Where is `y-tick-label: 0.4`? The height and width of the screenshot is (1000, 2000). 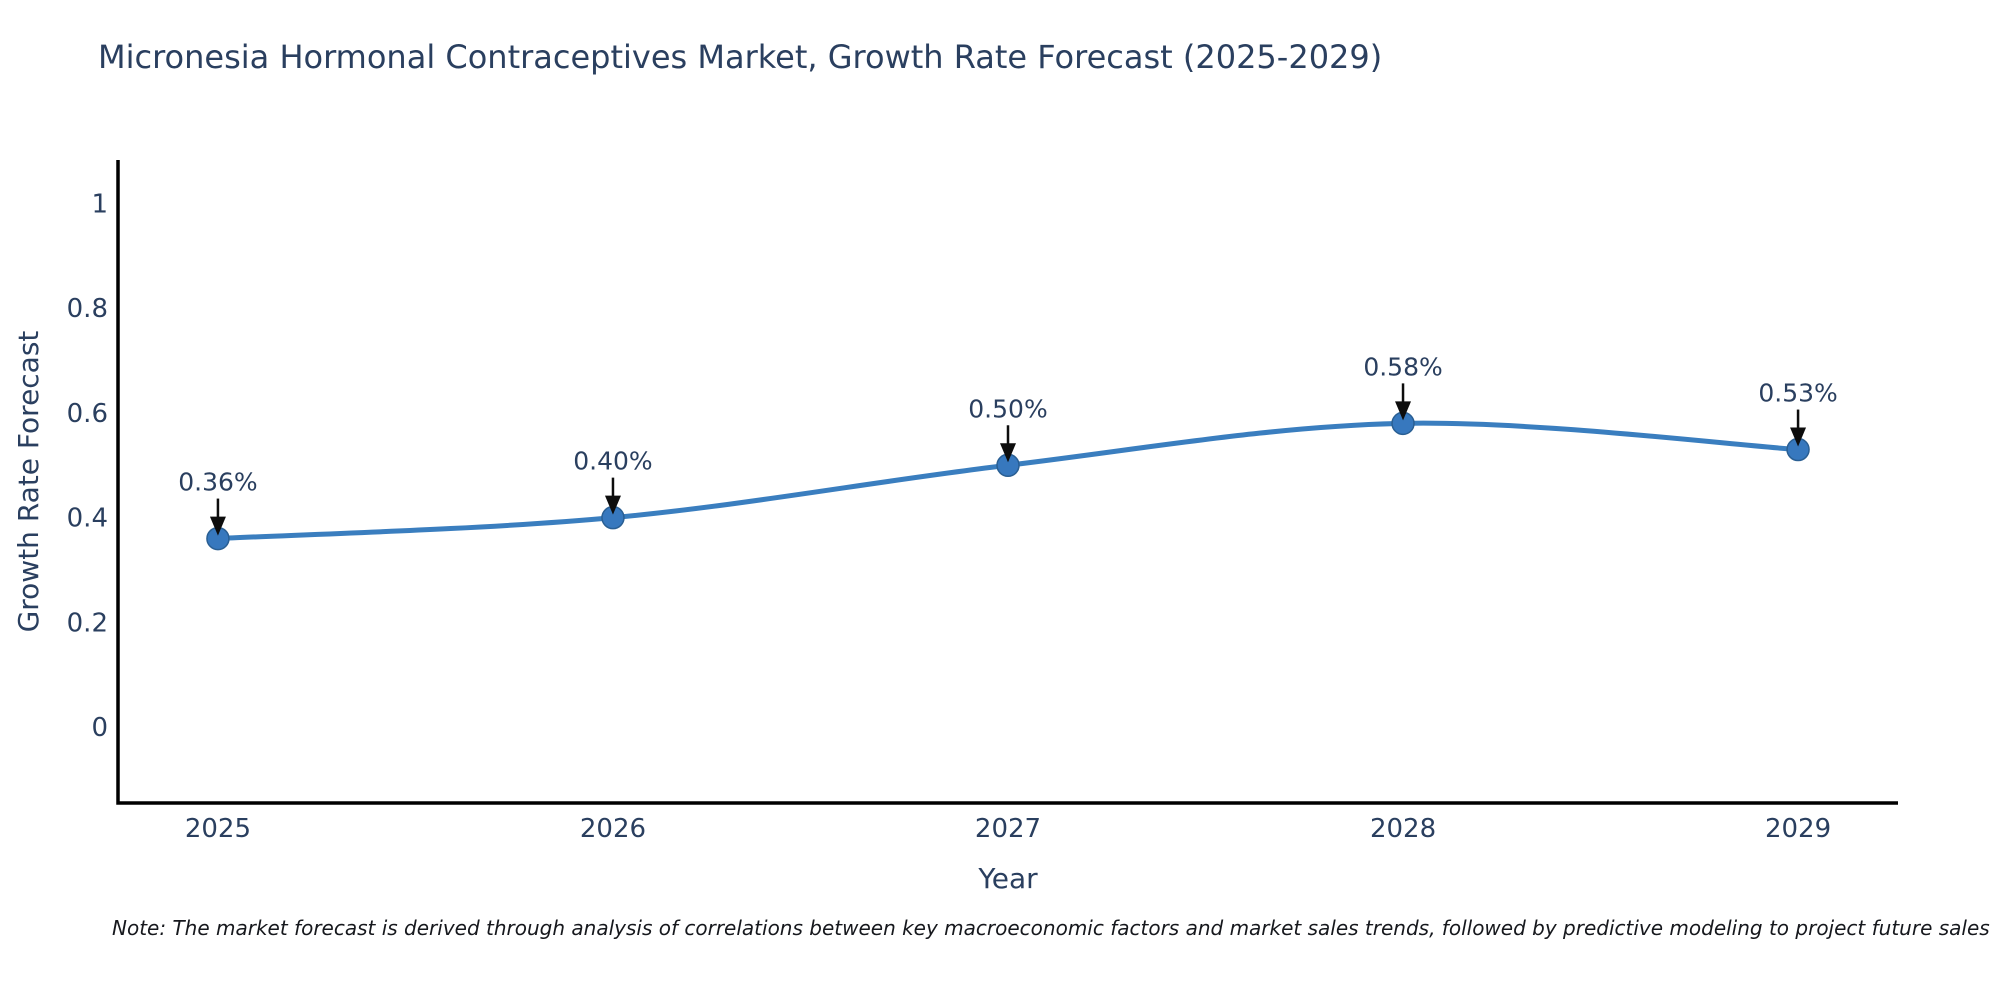 y-tick-label: 0.4 is located at coordinates (87, 519).